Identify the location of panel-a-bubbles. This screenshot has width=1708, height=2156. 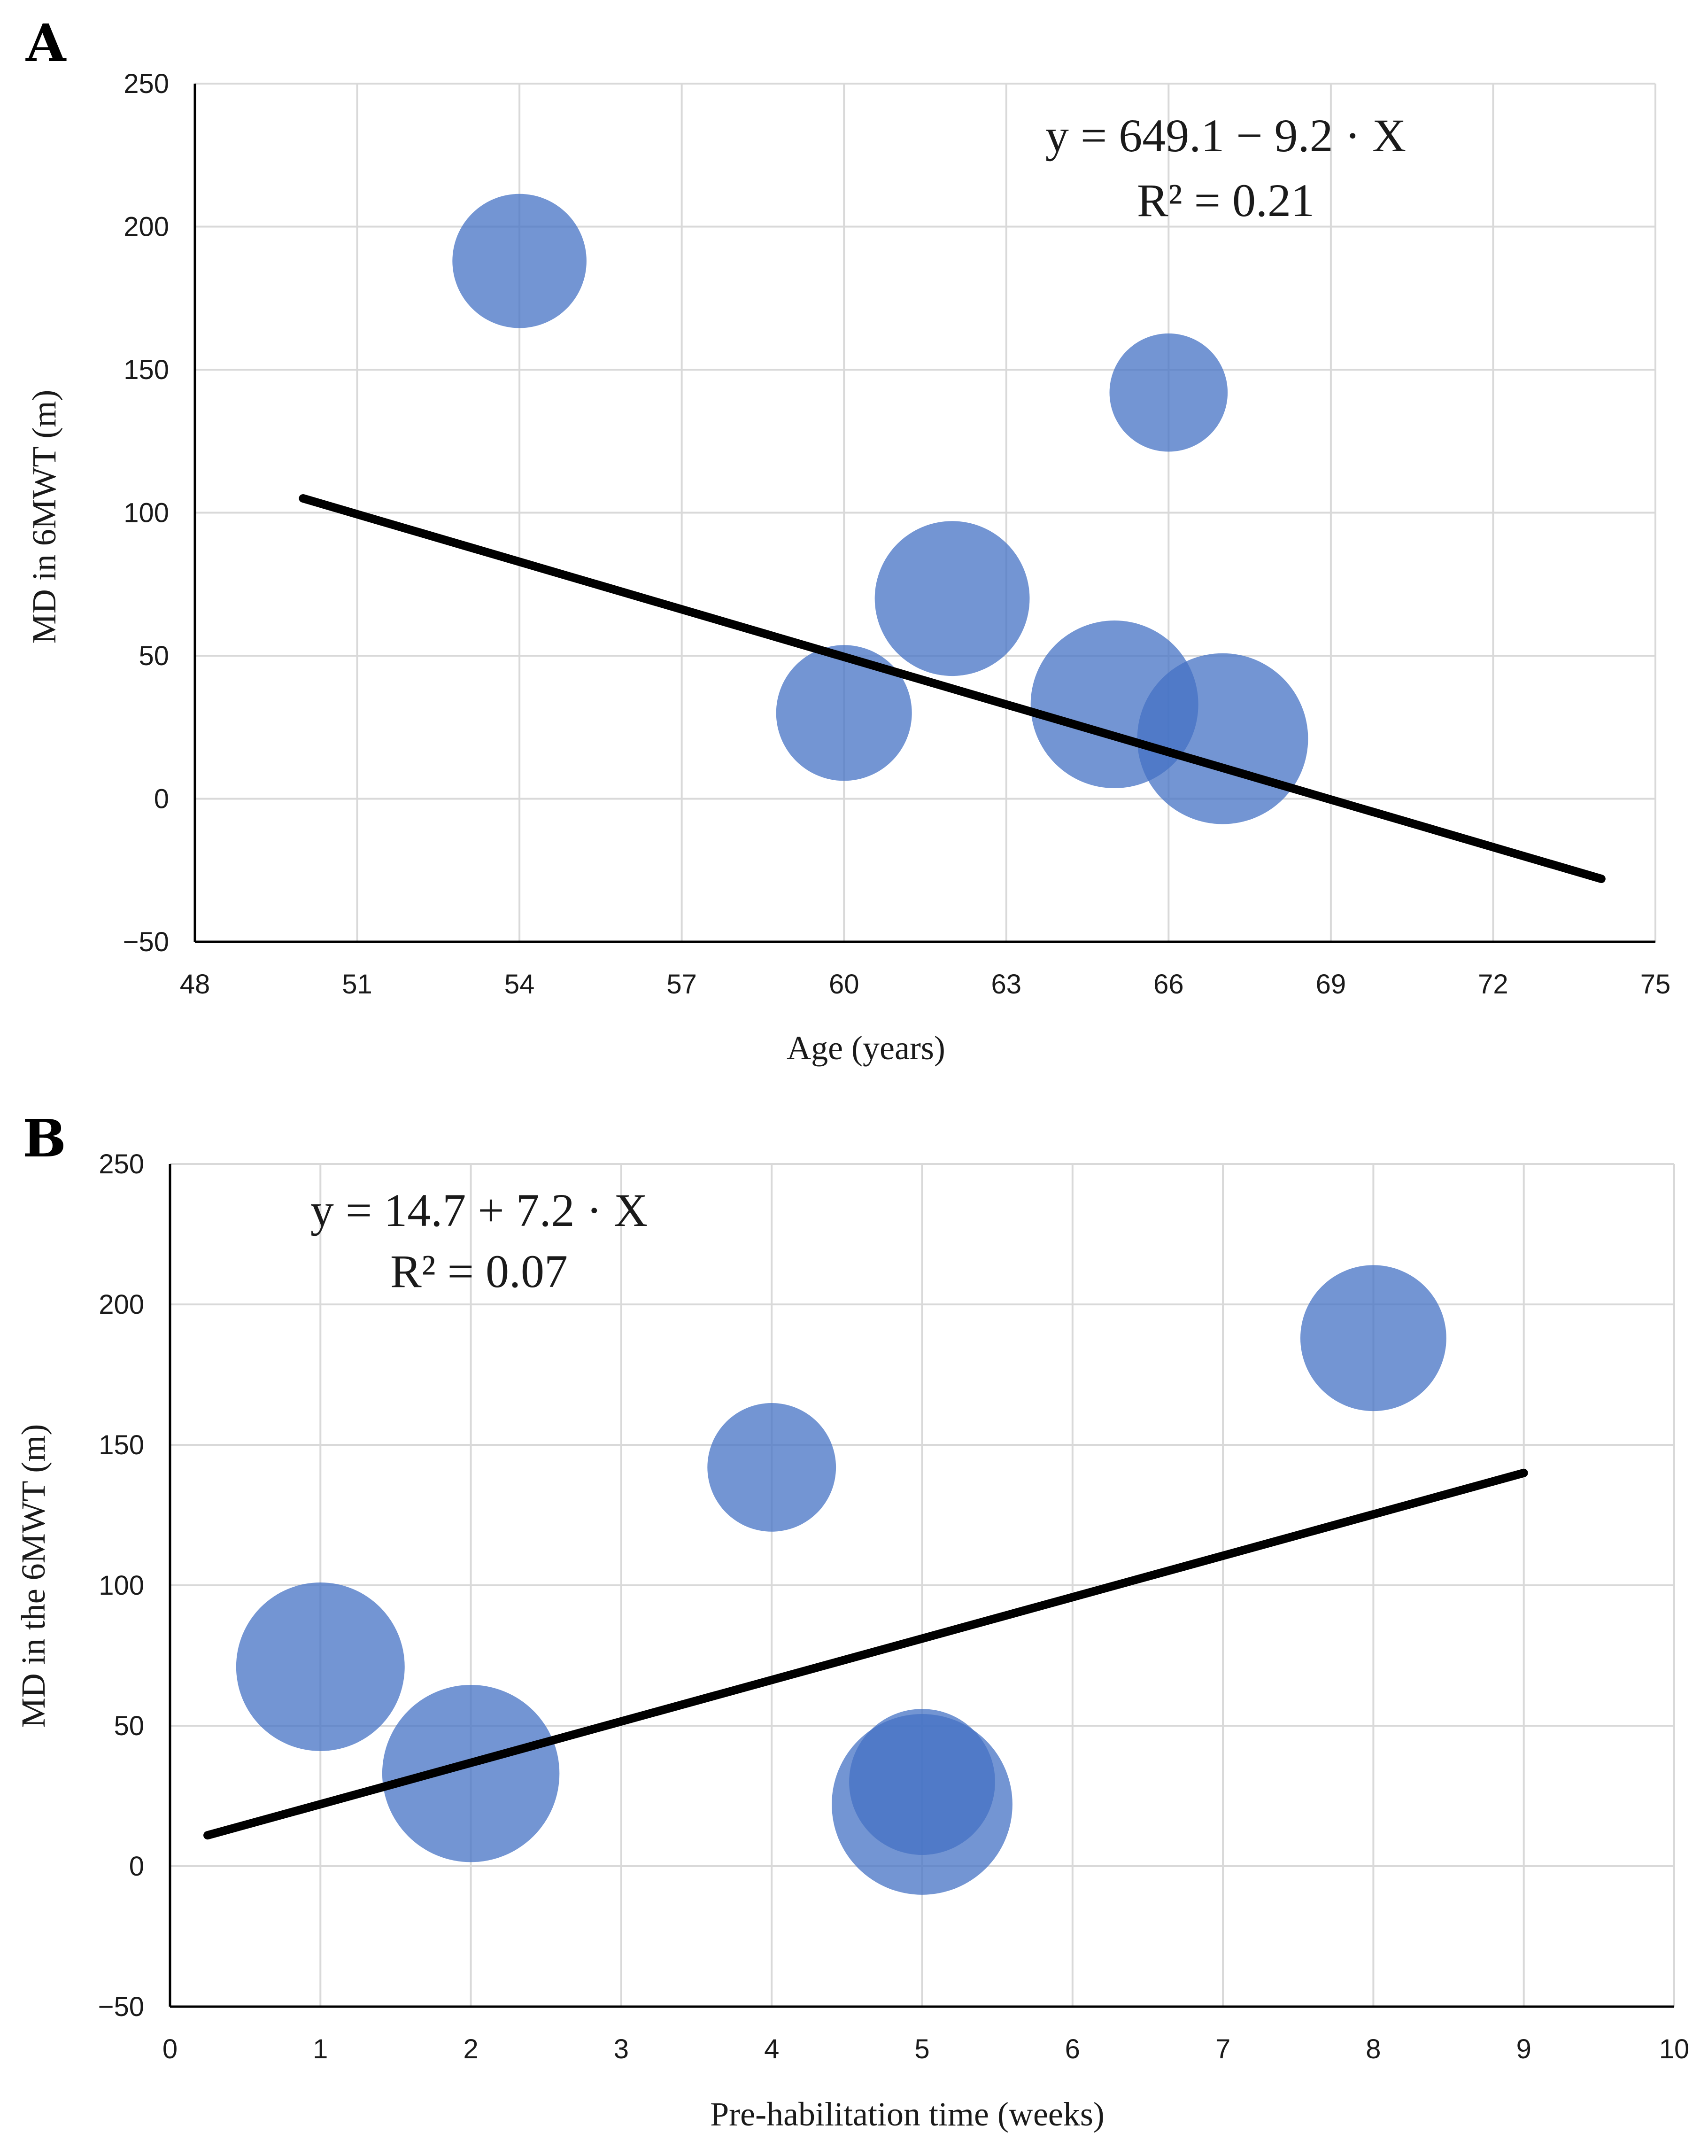
(880, 509).